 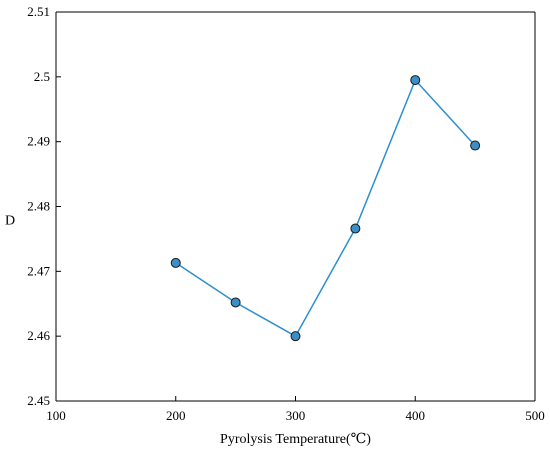 What do you see at coordinates (38, 206) in the screenshot?
I see `y-tick-label: 2.48` at bounding box center [38, 206].